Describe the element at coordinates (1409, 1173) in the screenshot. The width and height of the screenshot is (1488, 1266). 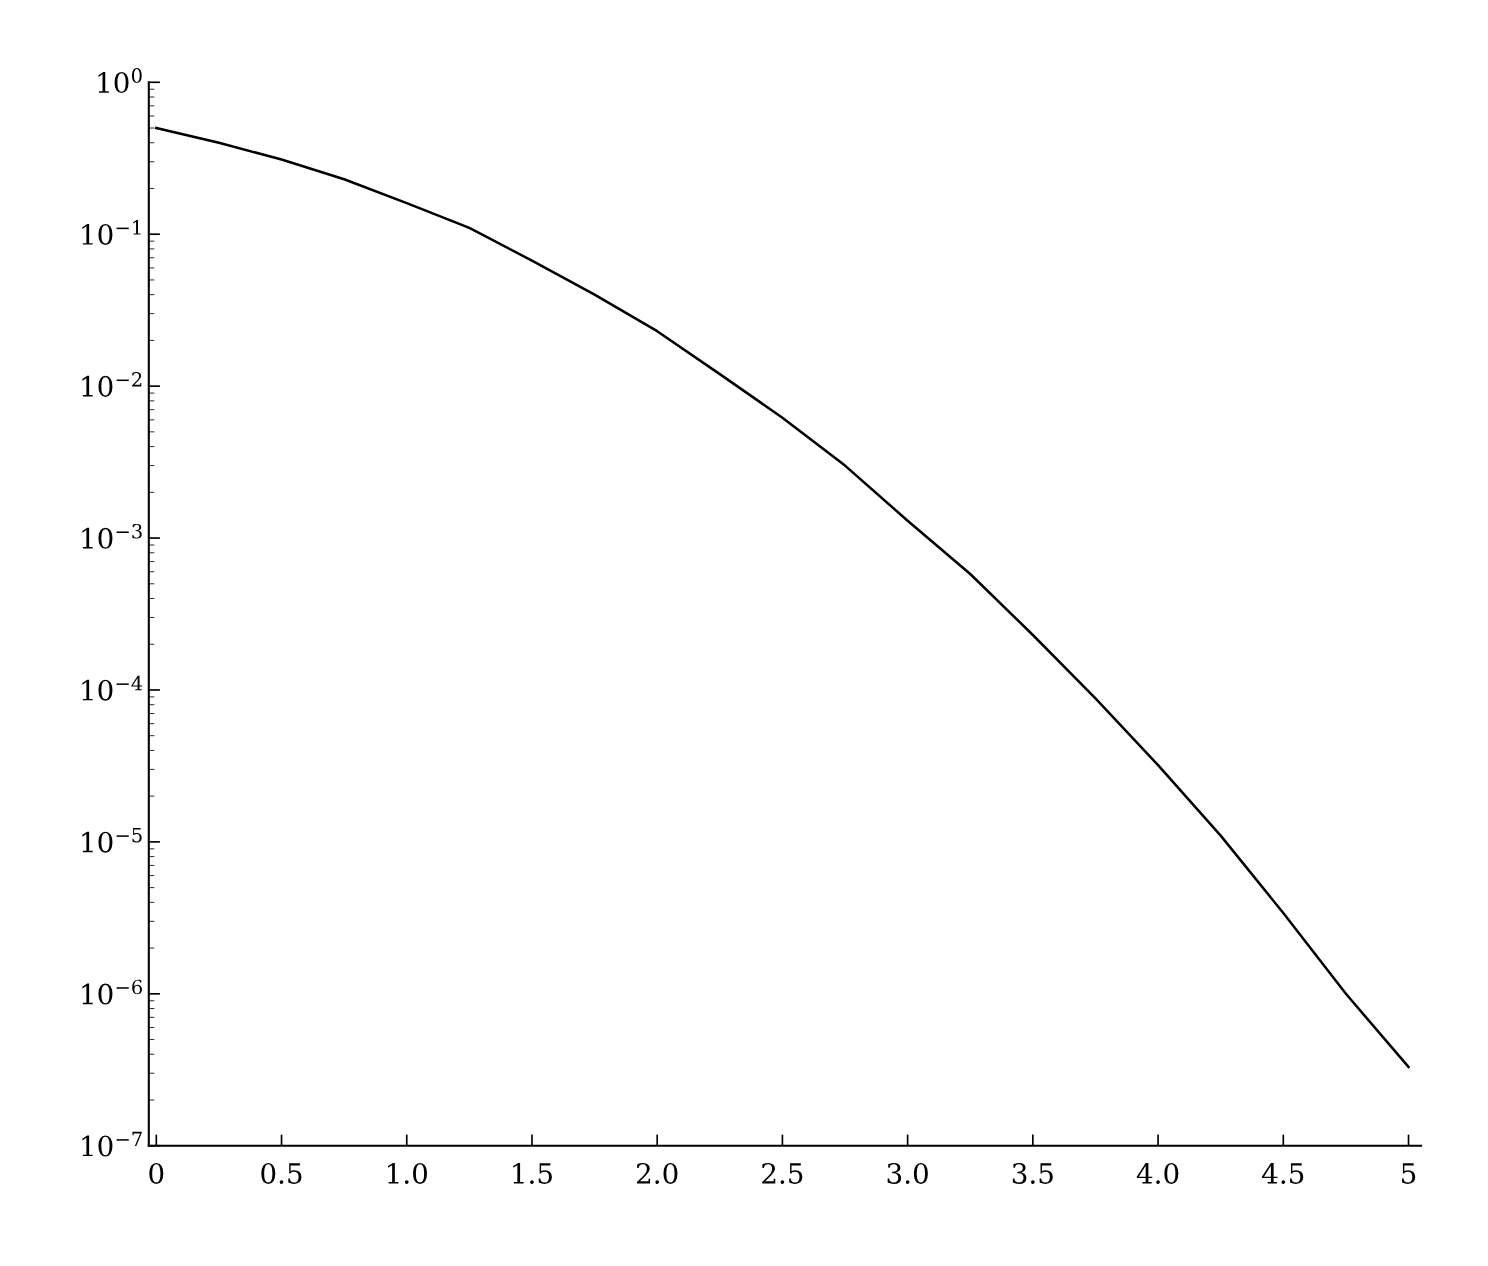
I see `x-tick-label: 5` at that location.